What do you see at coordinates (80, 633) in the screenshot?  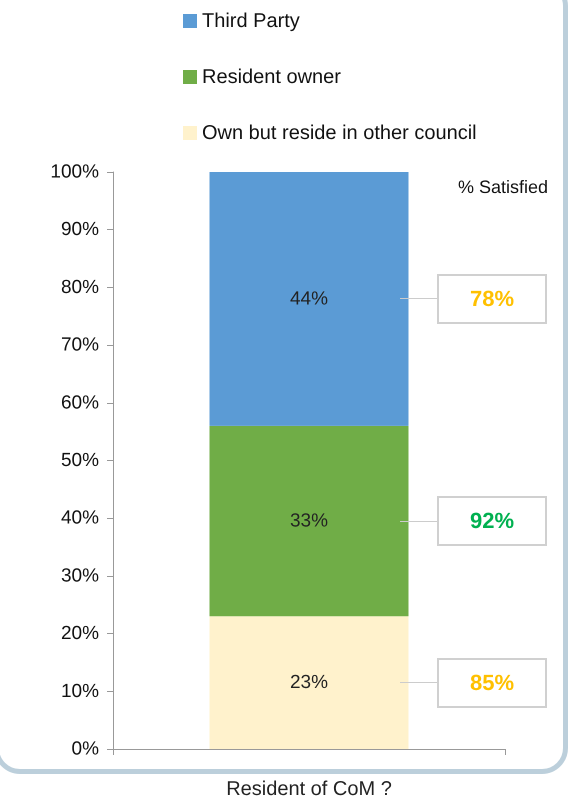 I see `y-tick-label: 20%` at bounding box center [80, 633].